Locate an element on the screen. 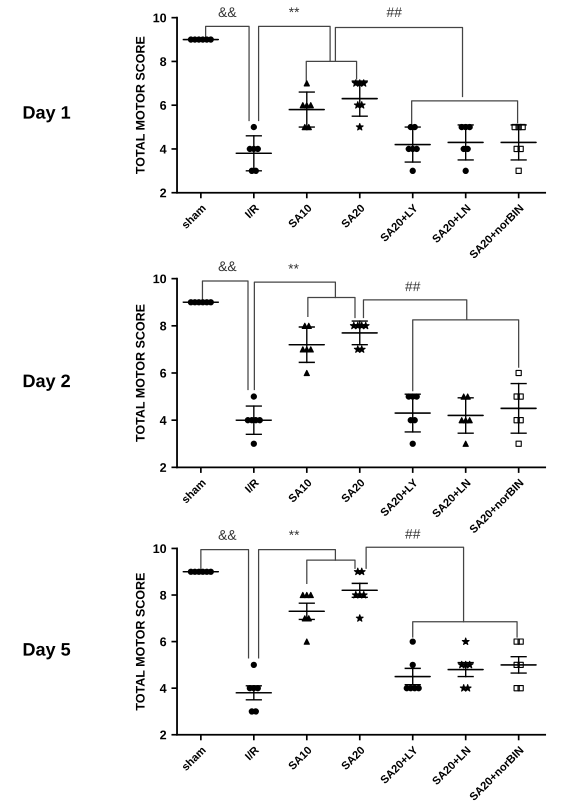 This screenshot has height=803, width=562. text: Day 1 is located at coordinates (47, 114).